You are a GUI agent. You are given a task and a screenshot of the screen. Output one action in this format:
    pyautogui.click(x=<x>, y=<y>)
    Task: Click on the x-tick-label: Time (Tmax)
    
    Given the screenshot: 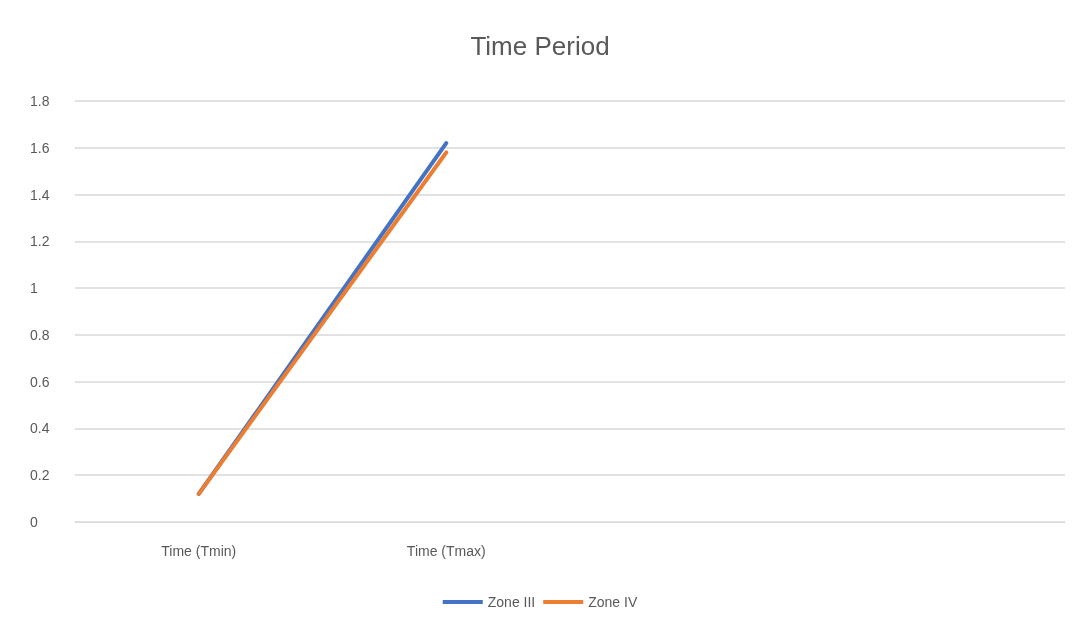 What is the action you would take?
    pyautogui.click(x=446, y=551)
    